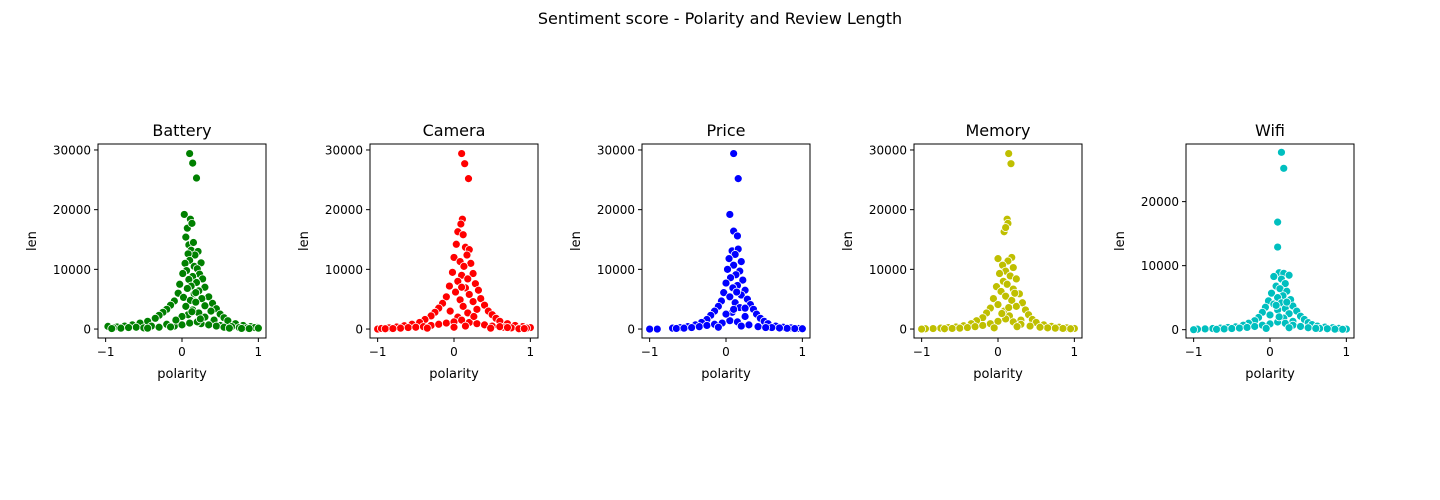 The height and width of the screenshot is (500, 1440). Describe the element at coordinates (803, 352) in the screenshot. I see `price-xtick-label-2: 1` at that location.